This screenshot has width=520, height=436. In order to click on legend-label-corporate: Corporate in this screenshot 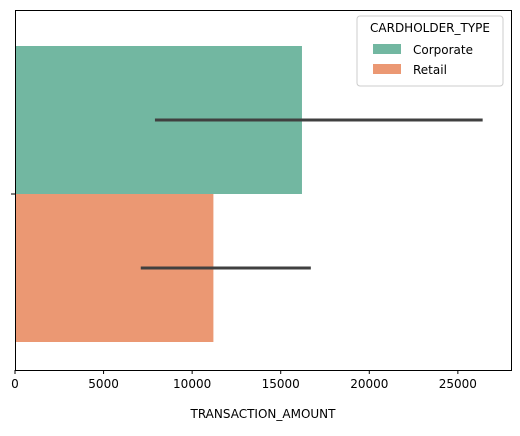, I will do `click(443, 50)`.